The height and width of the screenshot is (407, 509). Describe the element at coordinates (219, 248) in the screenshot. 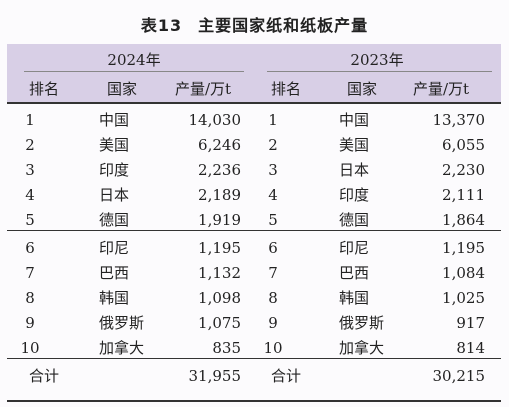

I see `output-cell-2024: 1,195` at that location.